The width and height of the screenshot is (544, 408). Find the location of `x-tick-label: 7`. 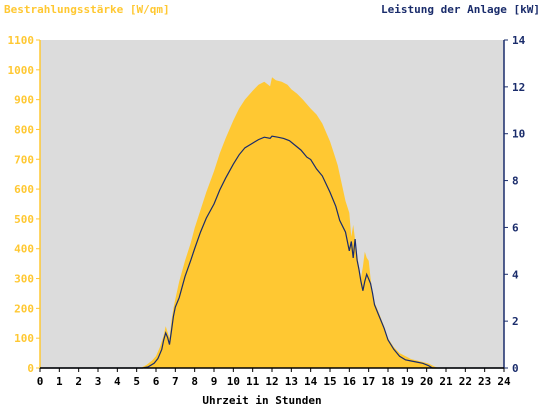

x-tick-label: 7 is located at coordinates (175, 381).